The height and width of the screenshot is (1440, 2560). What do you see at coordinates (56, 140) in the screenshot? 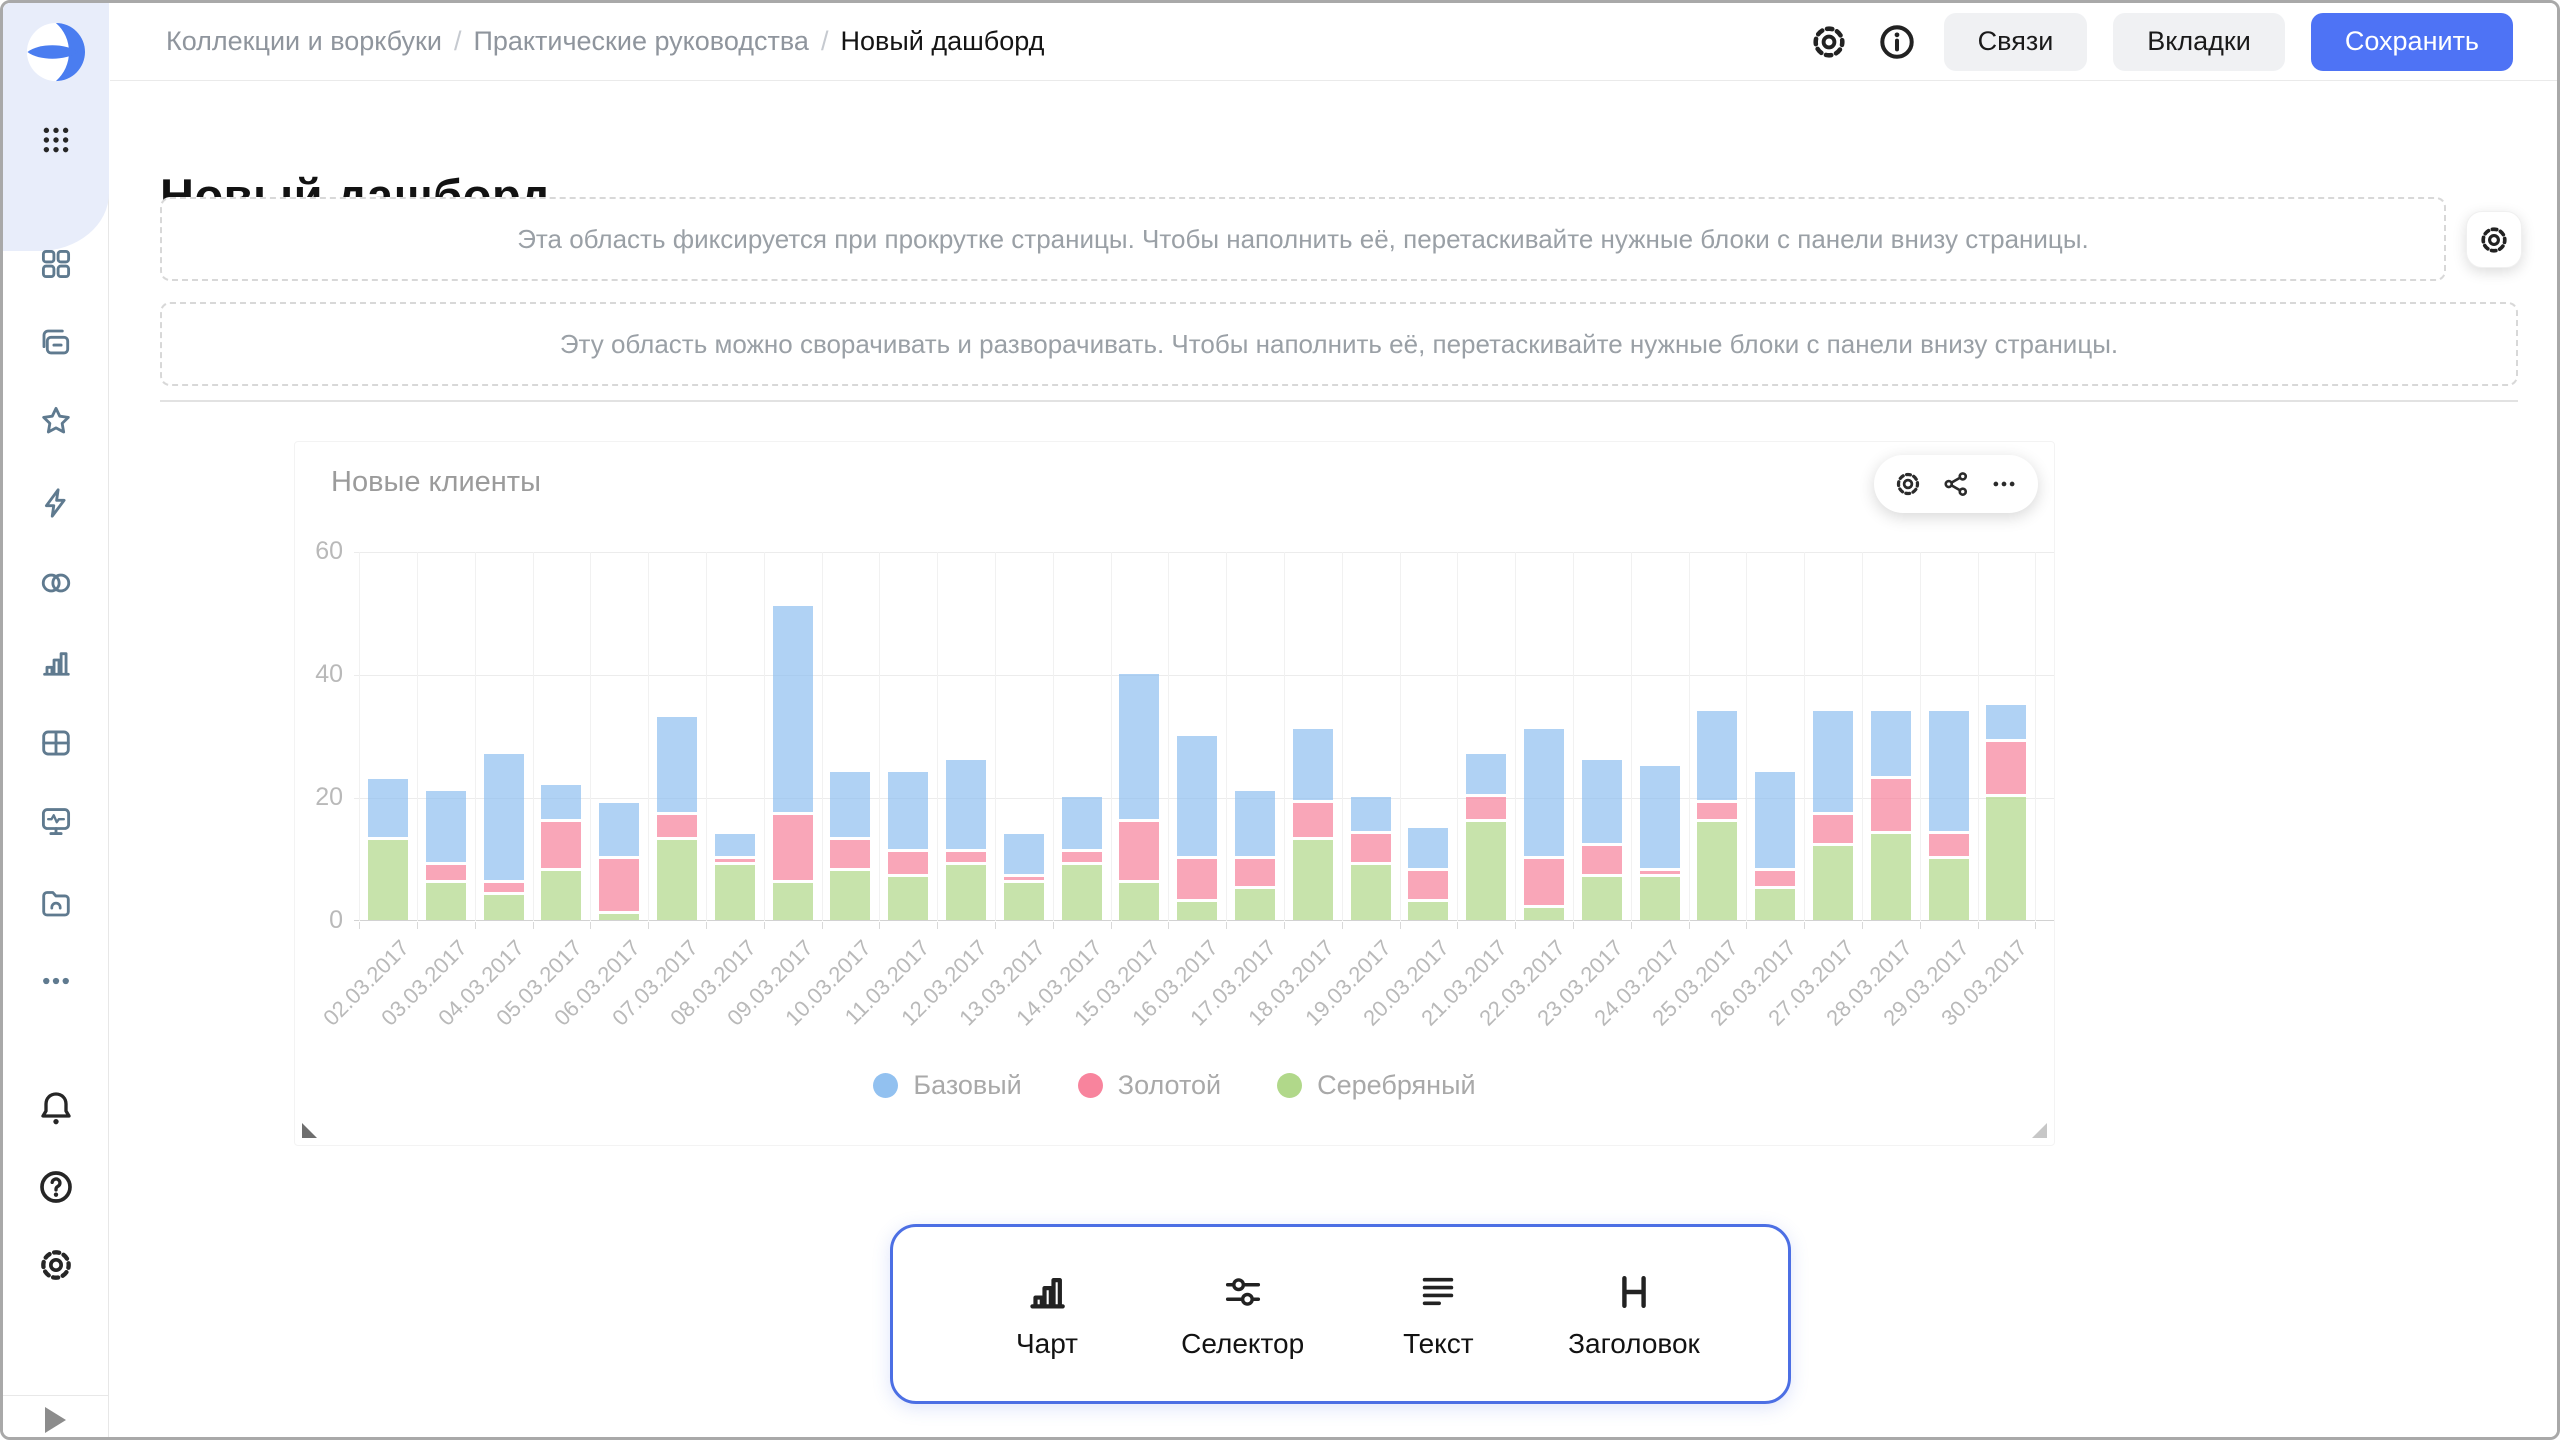
I see `apps-grid-icon` at bounding box center [56, 140].